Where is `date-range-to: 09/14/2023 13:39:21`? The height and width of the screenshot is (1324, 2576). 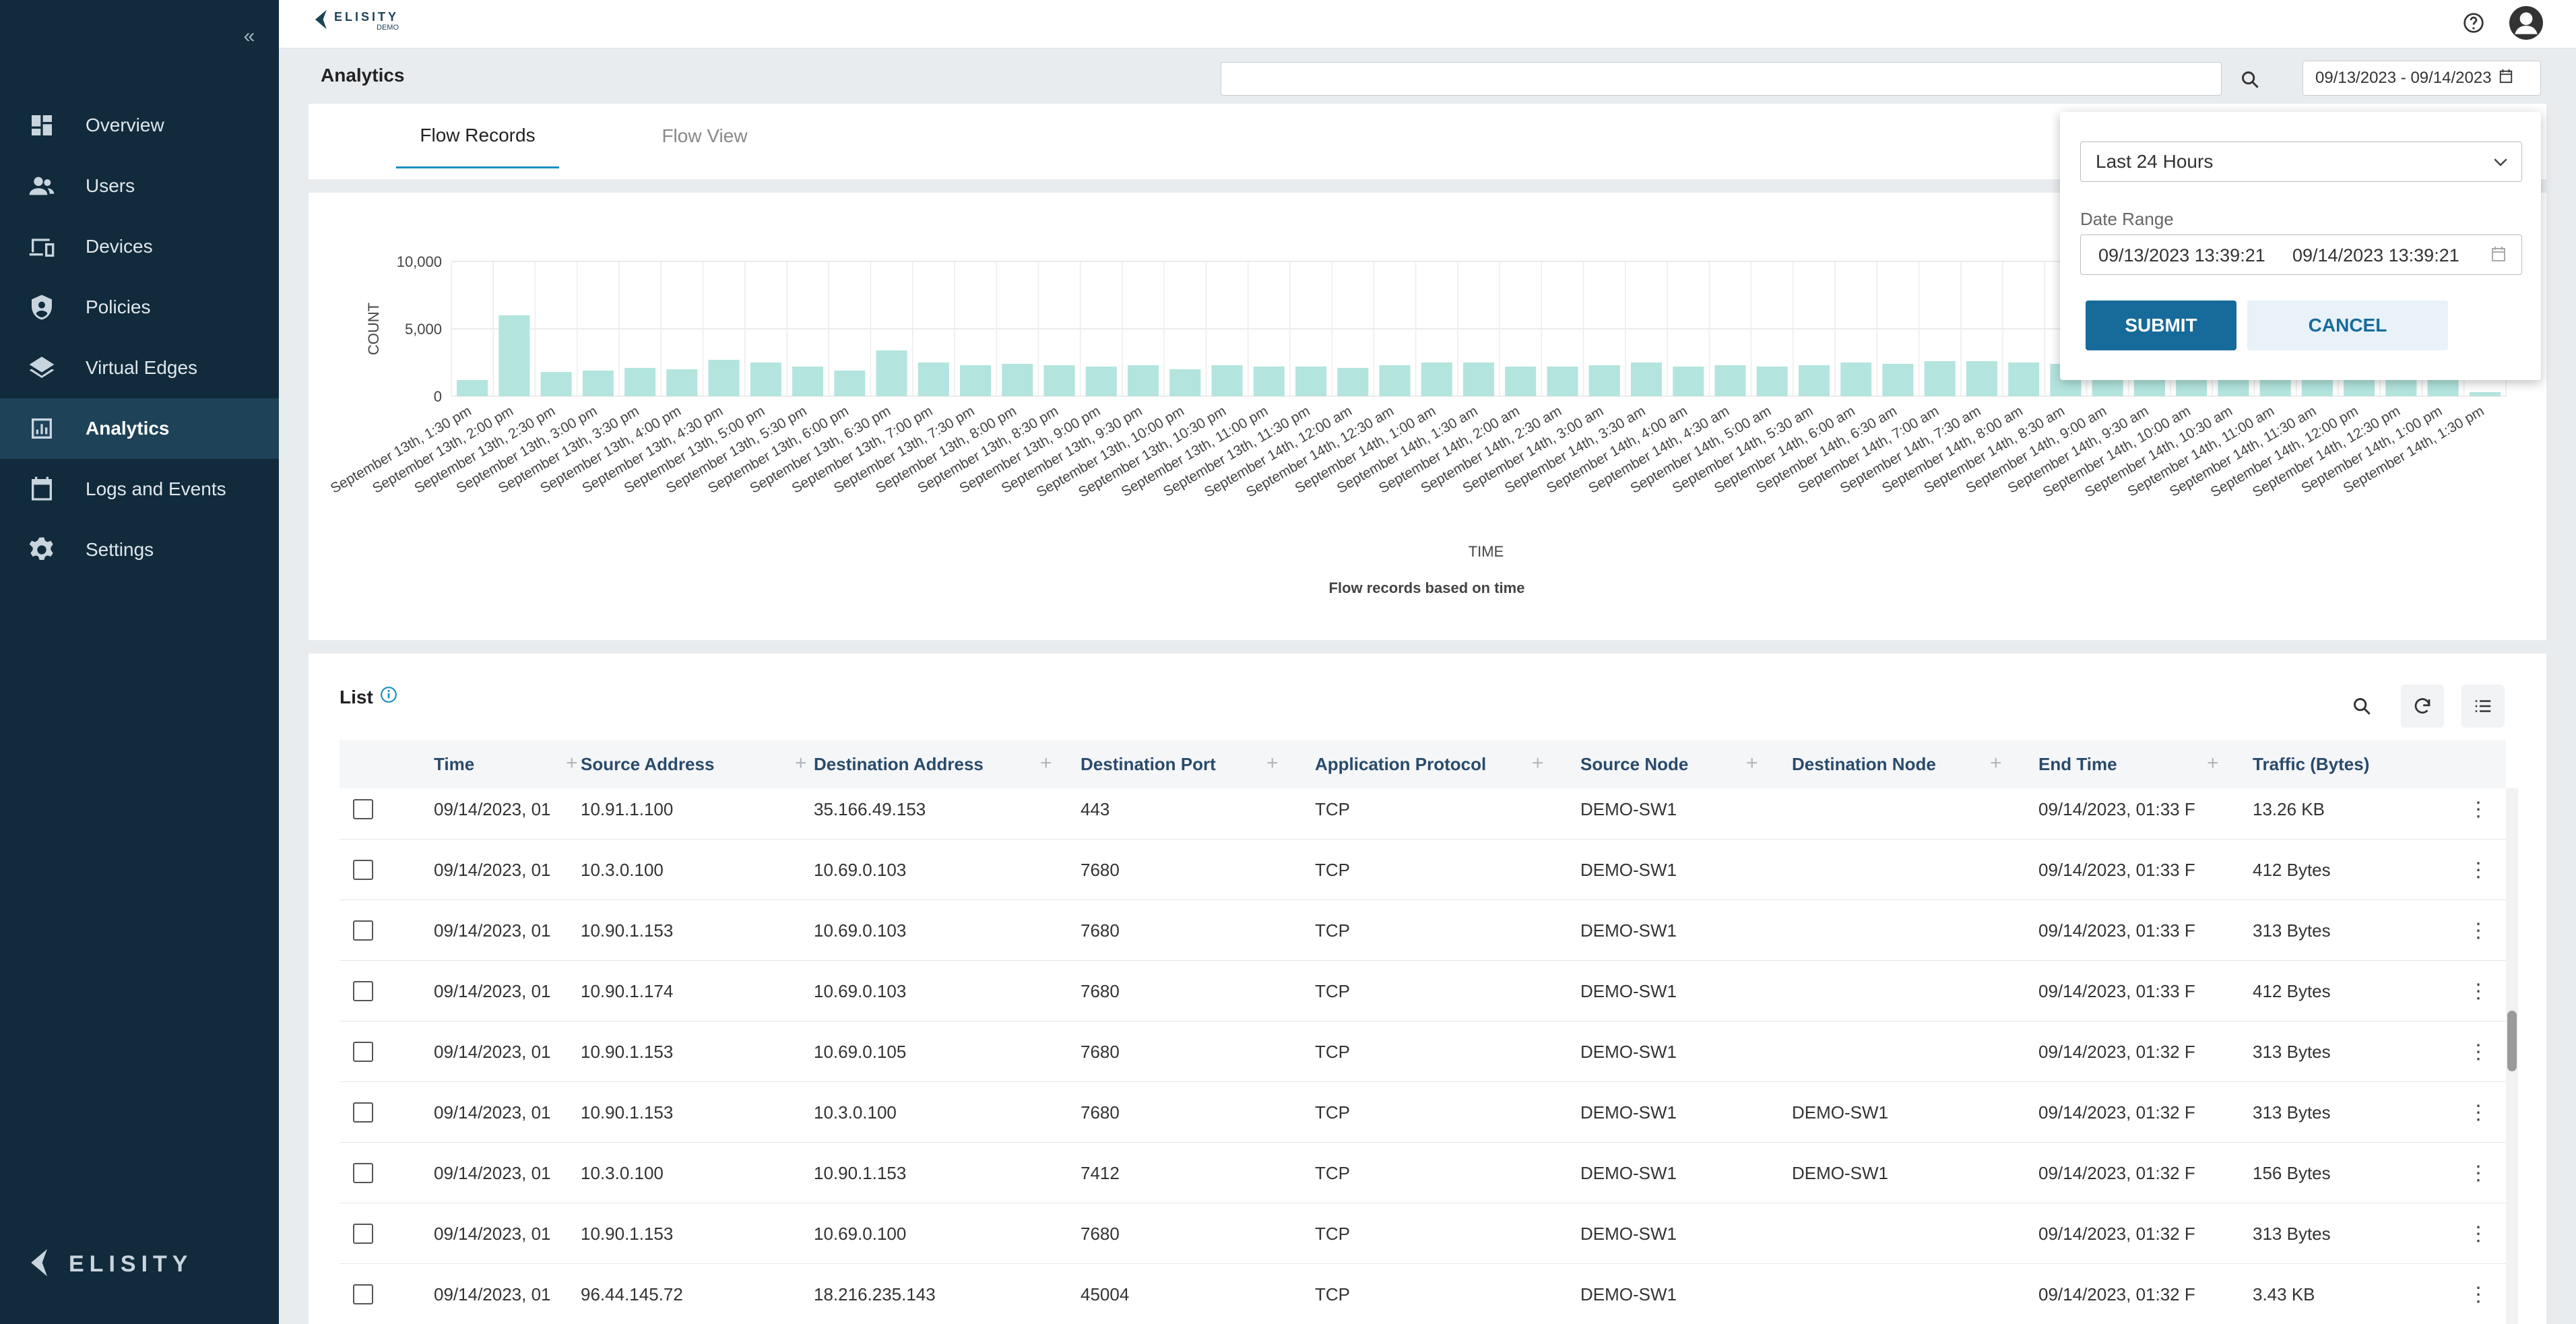 date-range-to: 09/14/2023 13:39:21 is located at coordinates (2375, 255).